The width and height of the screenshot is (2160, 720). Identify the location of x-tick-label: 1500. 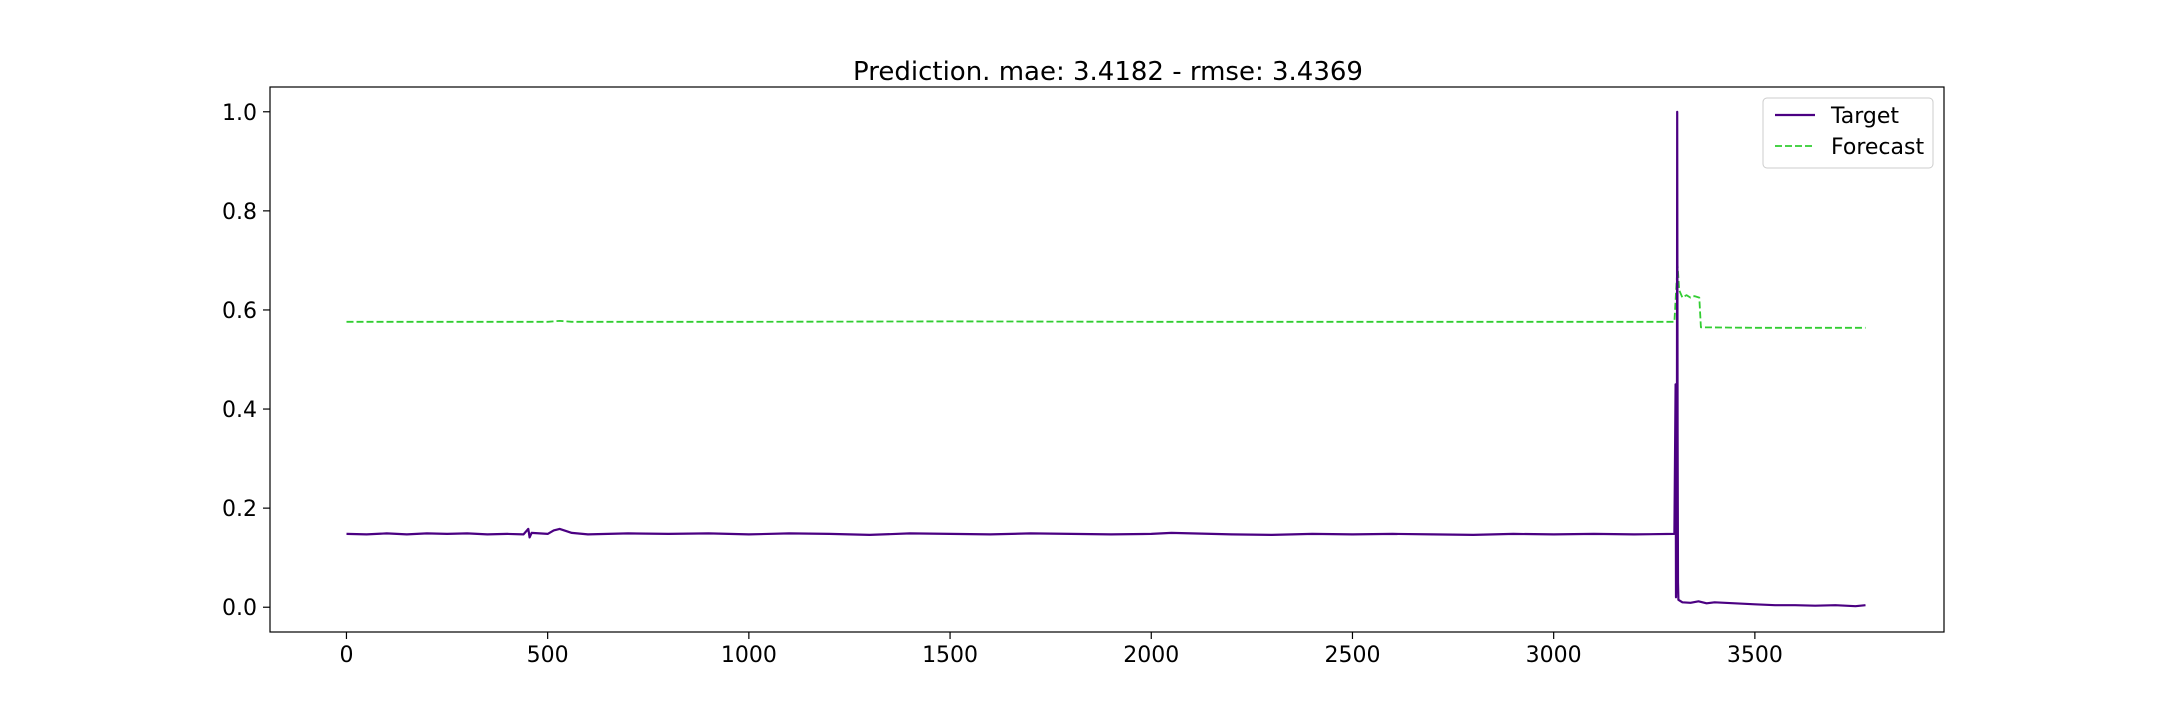
(950, 655).